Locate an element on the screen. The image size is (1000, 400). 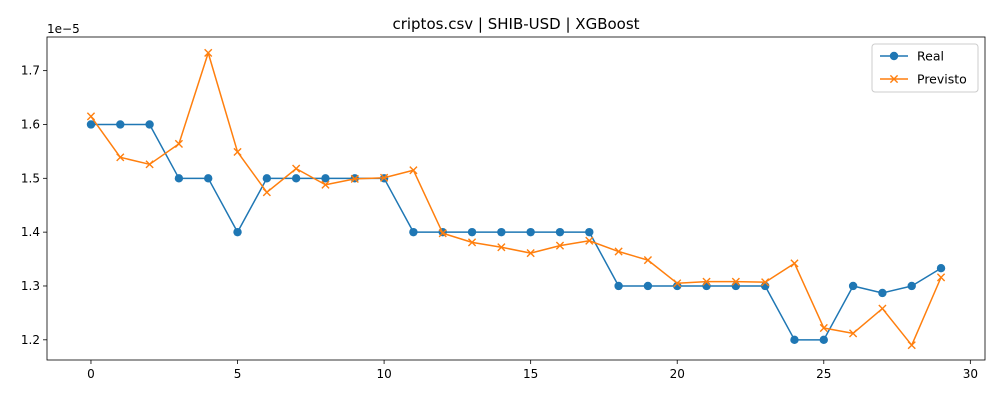
chart-title: criptos.csv | SHIB-USD | XGBoost is located at coordinates (515, 24).